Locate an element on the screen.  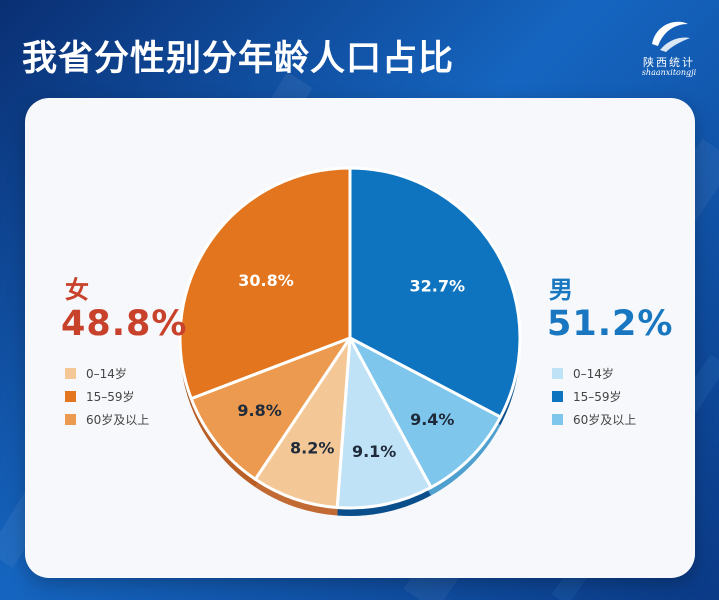
female-legend: 0–14岁 15–59岁 60岁及以上 is located at coordinates (107, 397).